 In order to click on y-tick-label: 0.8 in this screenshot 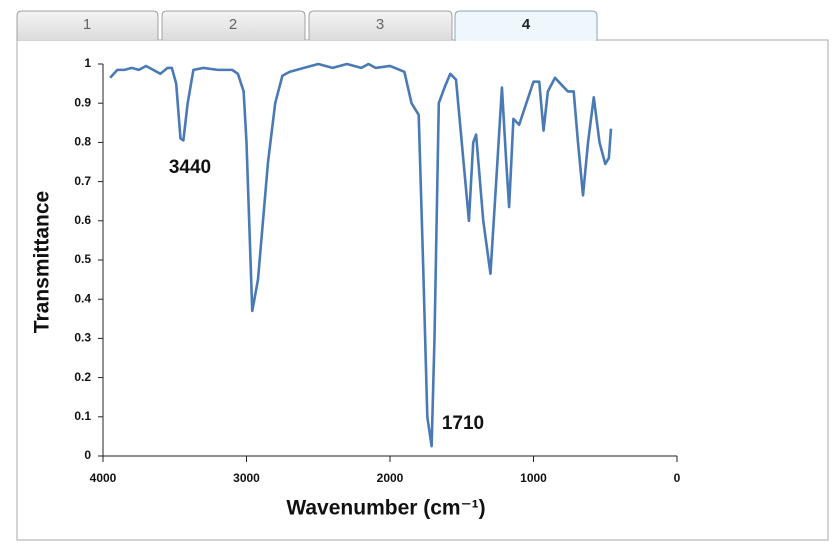, I will do `click(82, 142)`.